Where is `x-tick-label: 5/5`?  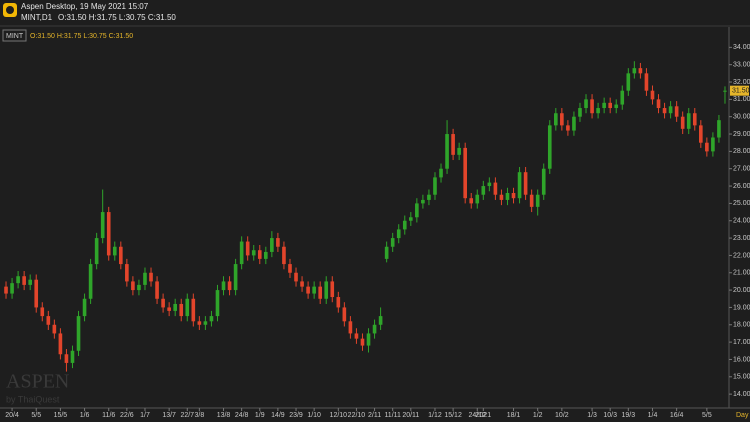 x-tick-label: 5/5 is located at coordinates (707, 415).